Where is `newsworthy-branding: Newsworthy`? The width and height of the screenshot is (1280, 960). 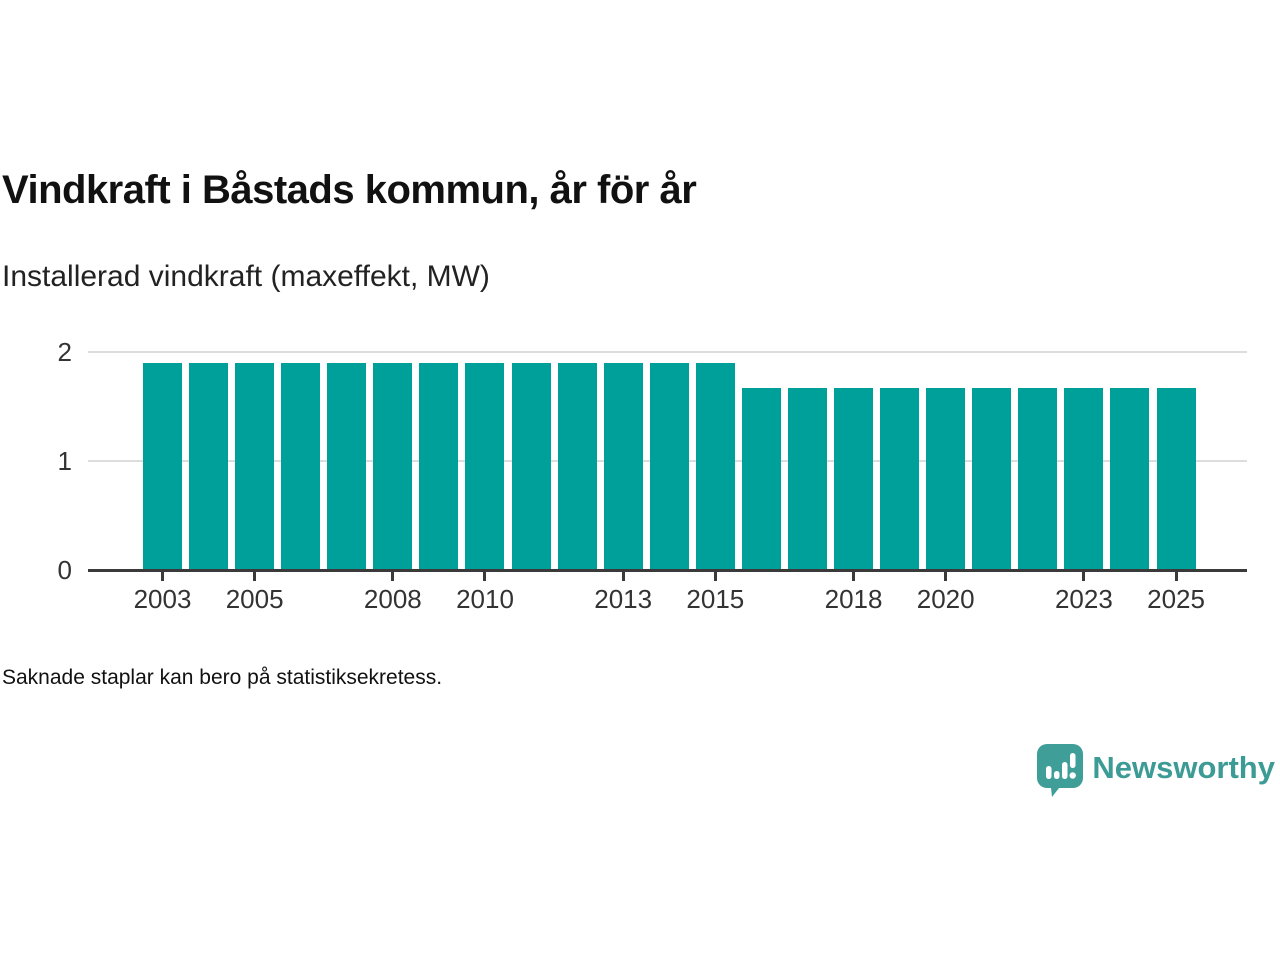 newsworthy-branding: Newsworthy is located at coordinates (1156, 773).